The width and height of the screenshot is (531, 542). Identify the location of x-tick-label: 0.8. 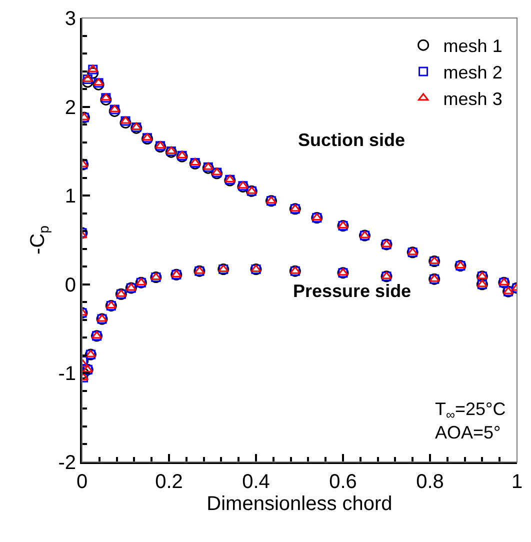
(430, 482).